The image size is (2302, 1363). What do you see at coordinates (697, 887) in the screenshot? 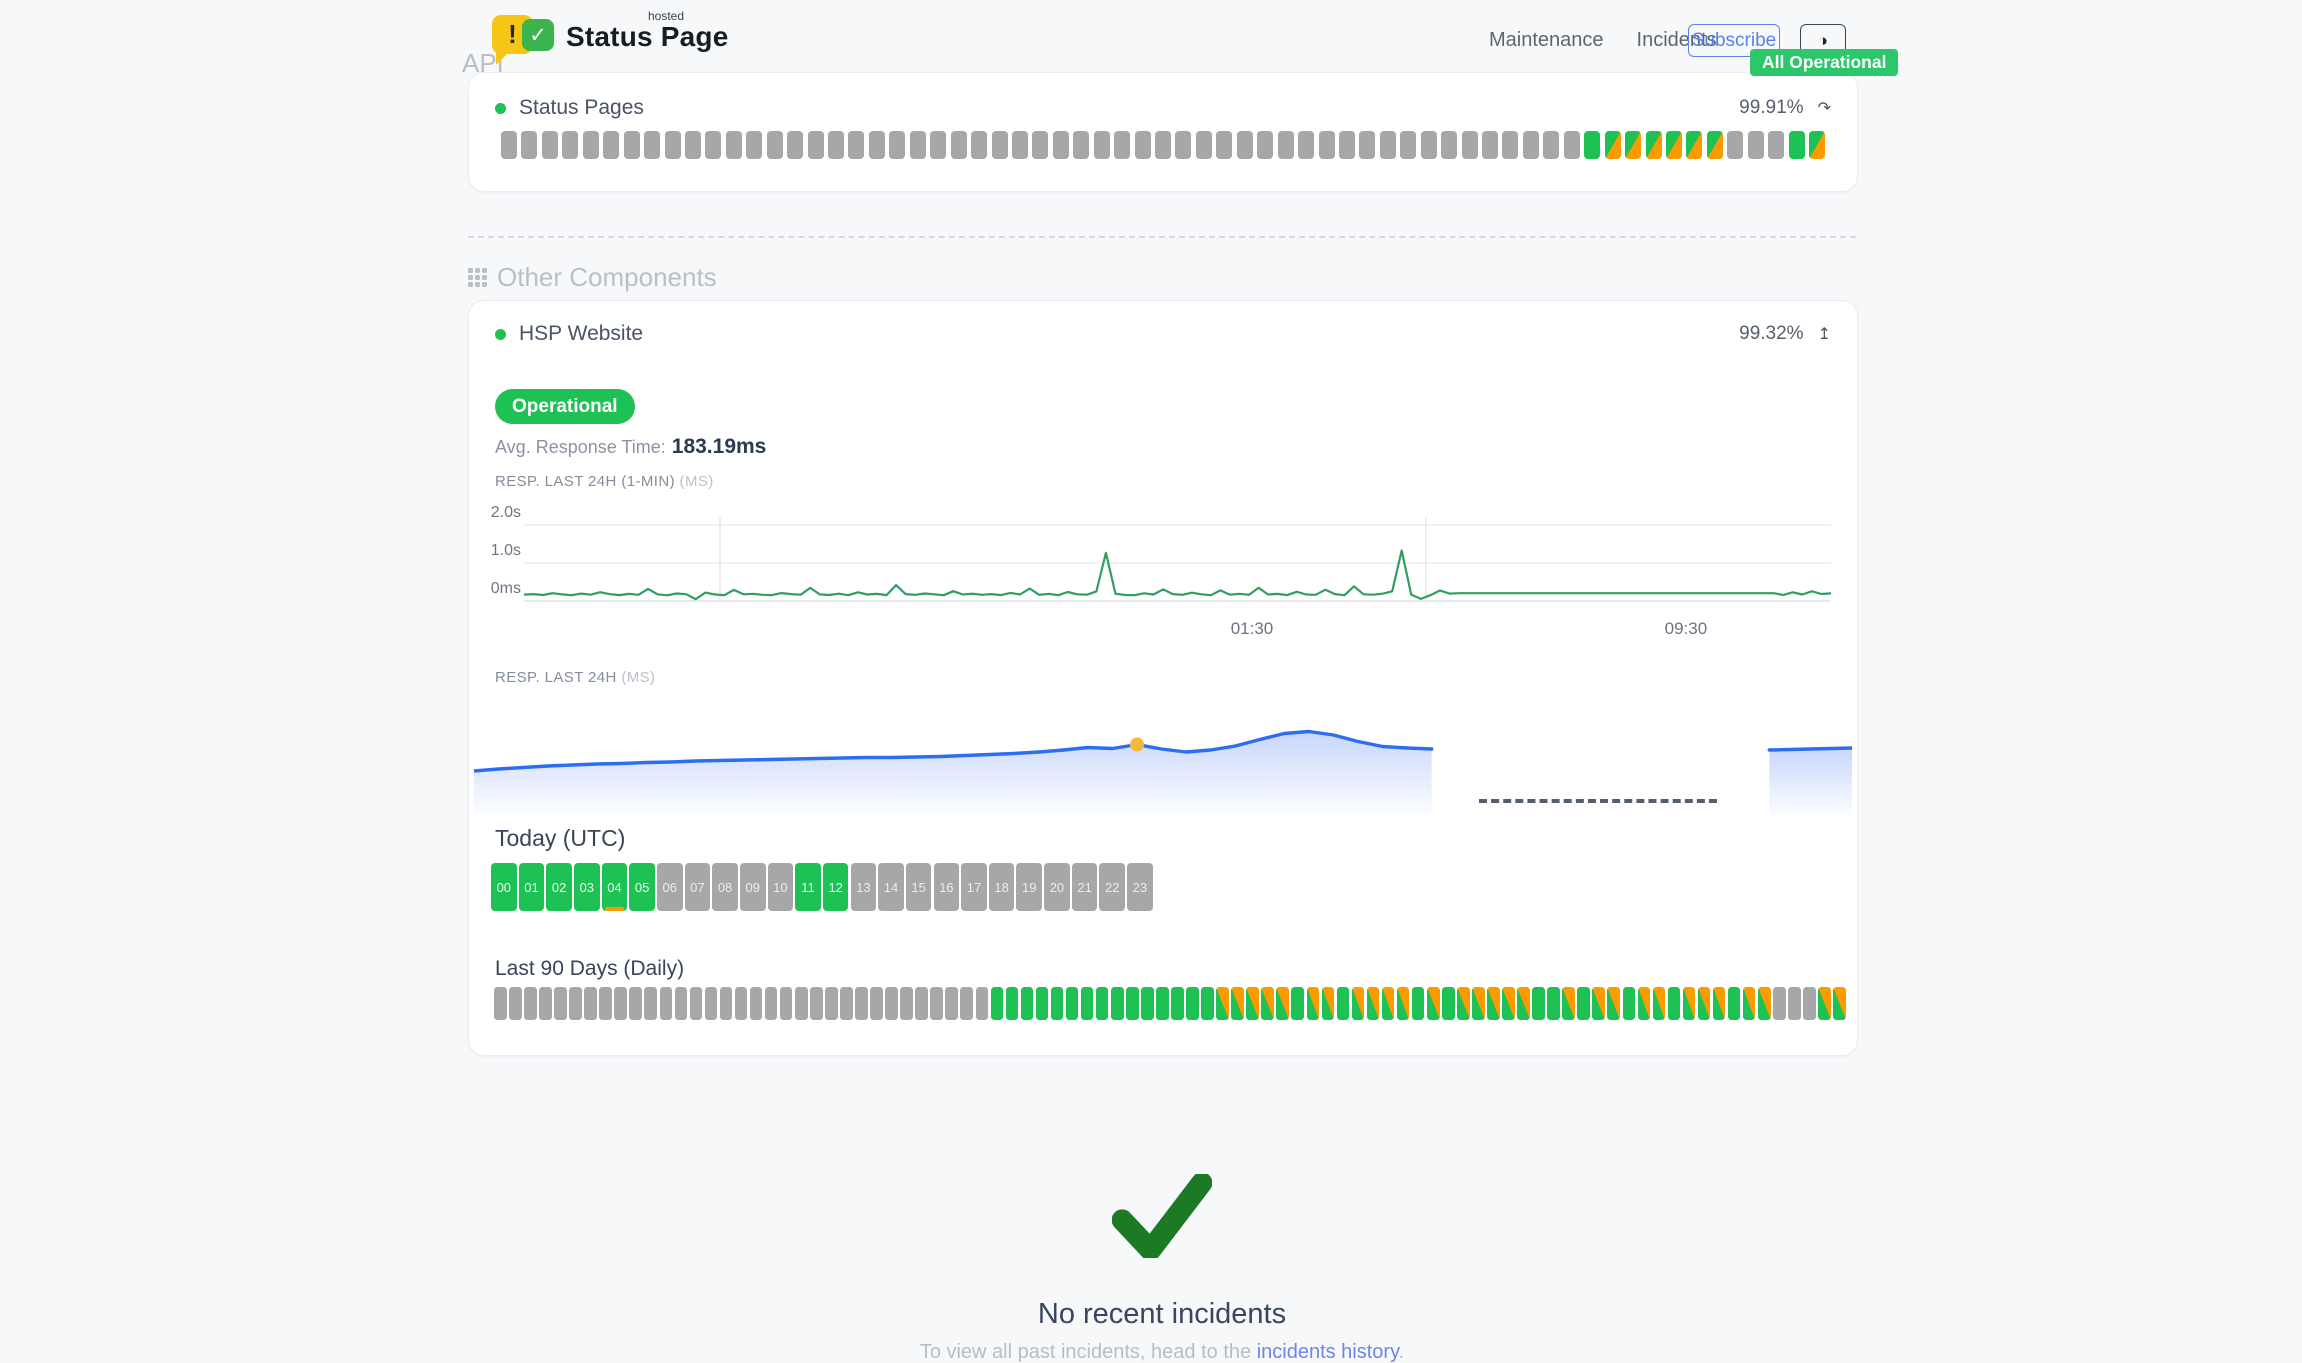
I see `hour-box-07: 07` at bounding box center [697, 887].